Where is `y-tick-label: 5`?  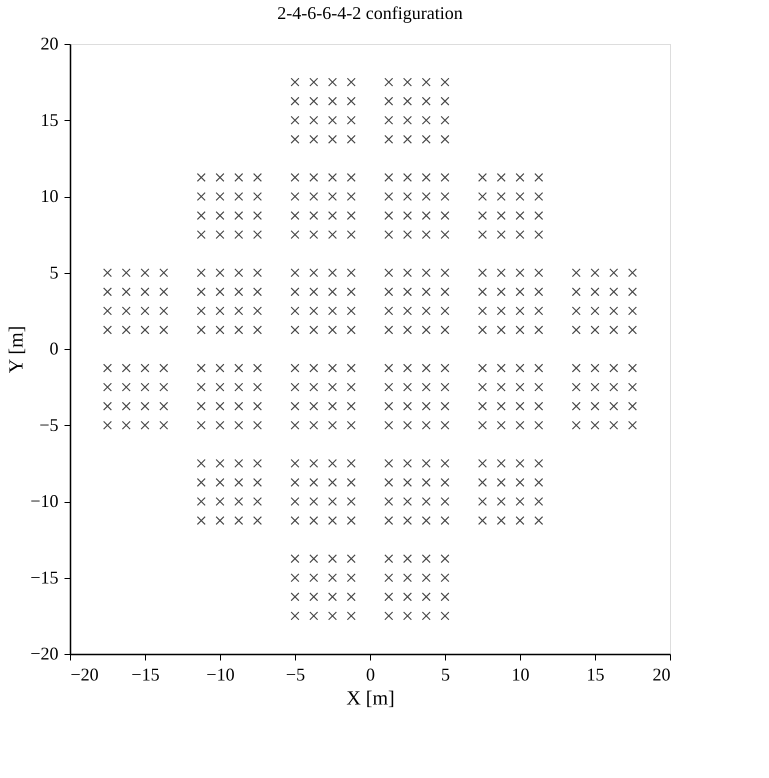
y-tick-label: 5 is located at coordinates (54, 272).